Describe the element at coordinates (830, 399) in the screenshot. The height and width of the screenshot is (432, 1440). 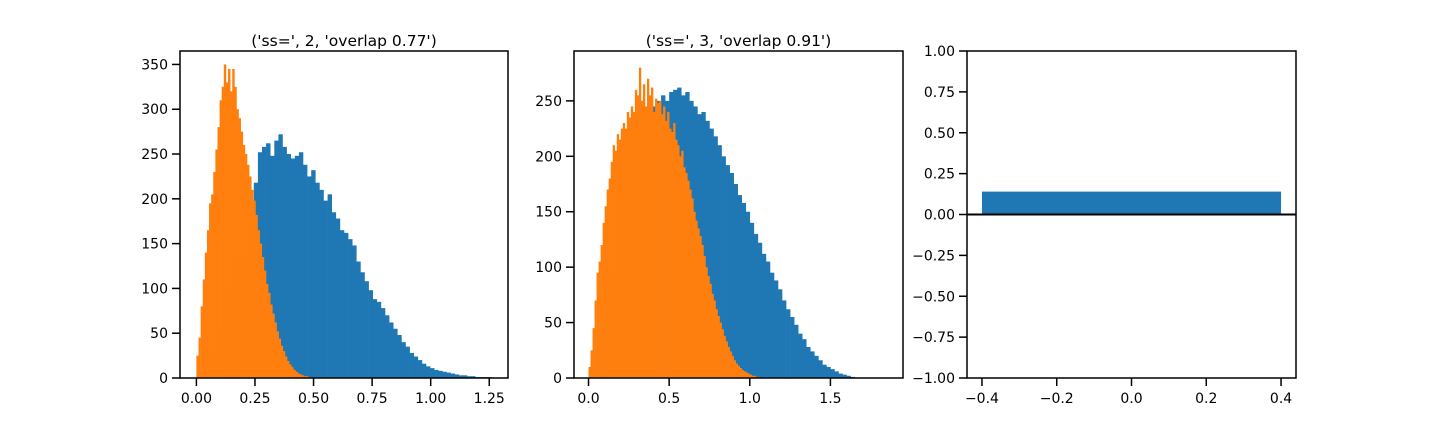
I see `x-tick-label: 1.5` at that location.